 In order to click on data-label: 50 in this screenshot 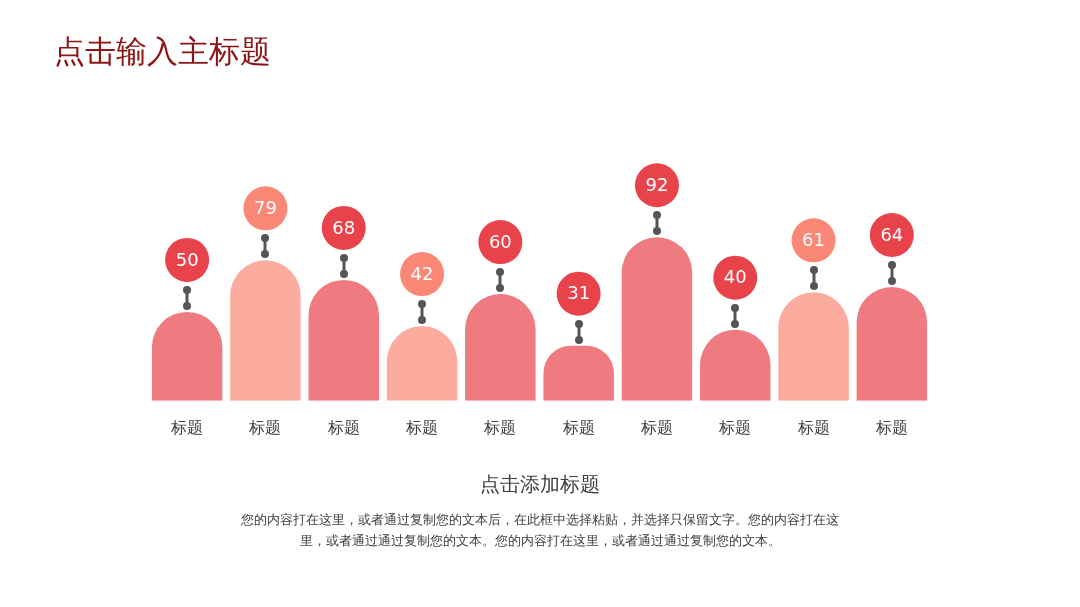, I will do `click(187, 259)`.